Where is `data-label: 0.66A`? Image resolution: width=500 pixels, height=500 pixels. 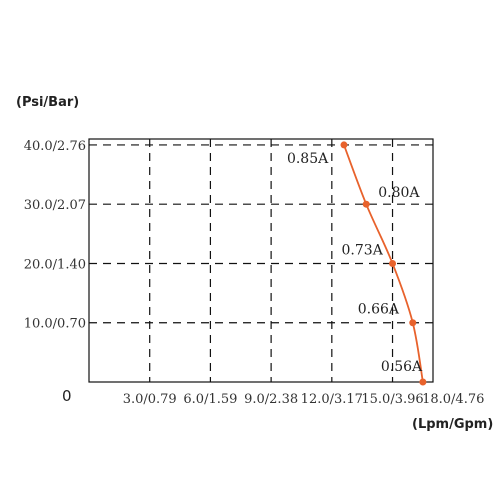
data-label: 0.66A is located at coordinates (379, 310).